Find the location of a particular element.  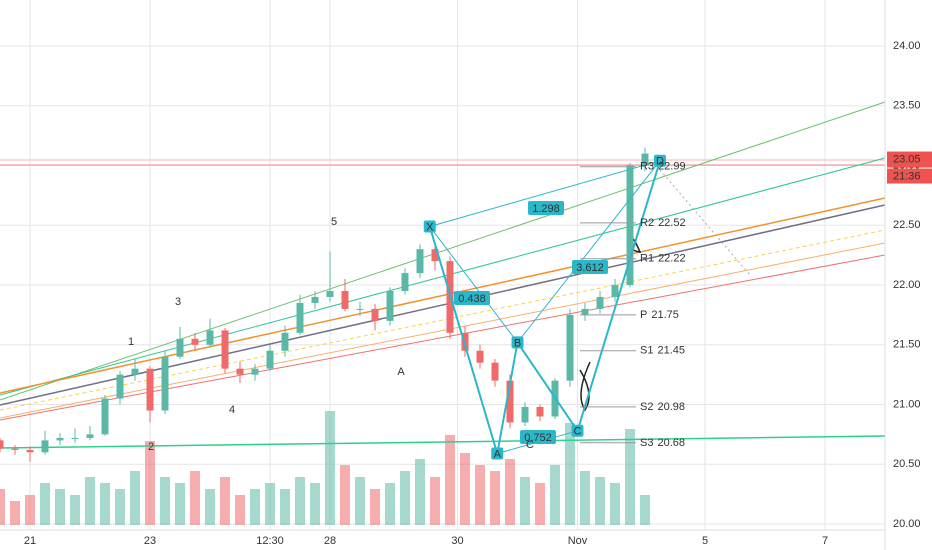

x-tick-label: 7 is located at coordinates (825, 541).